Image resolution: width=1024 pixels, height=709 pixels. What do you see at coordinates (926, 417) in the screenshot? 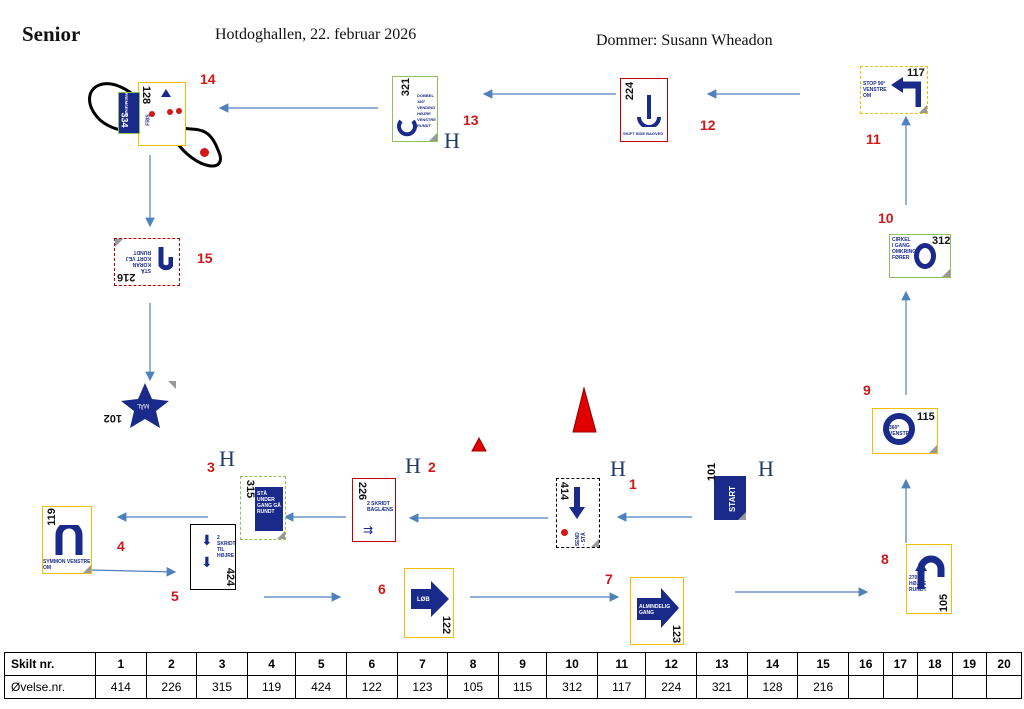
I see `sign-number: 115` at bounding box center [926, 417].